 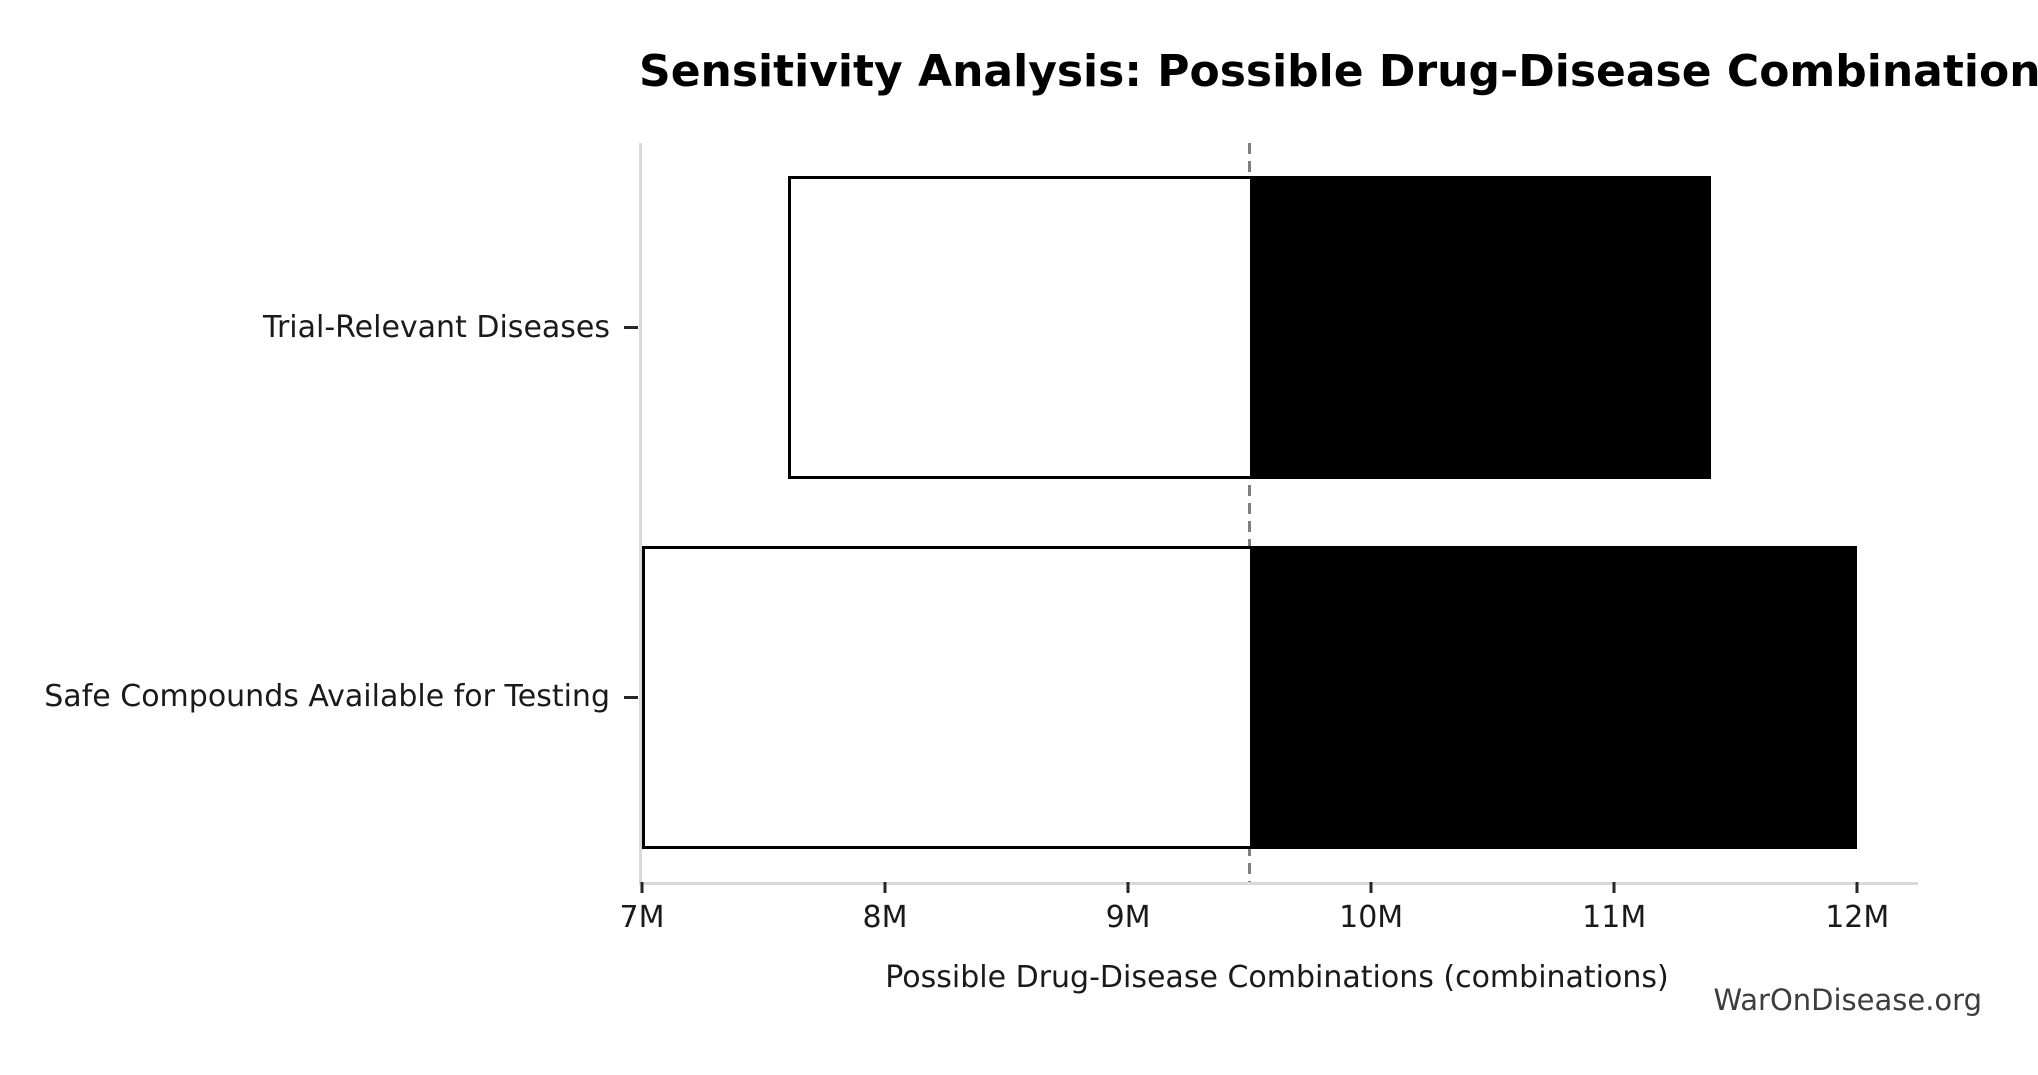 What do you see at coordinates (1371, 917) in the screenshot?
I see `x-axis-tick-label: 10M` at bounding box center [1371, 917].